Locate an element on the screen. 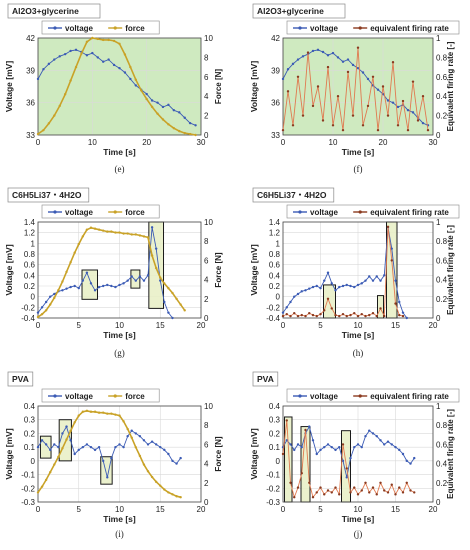 The width and height of the screenshot is (470, 550). y2-tick-label: 6 is located at coordinates (206, 77).